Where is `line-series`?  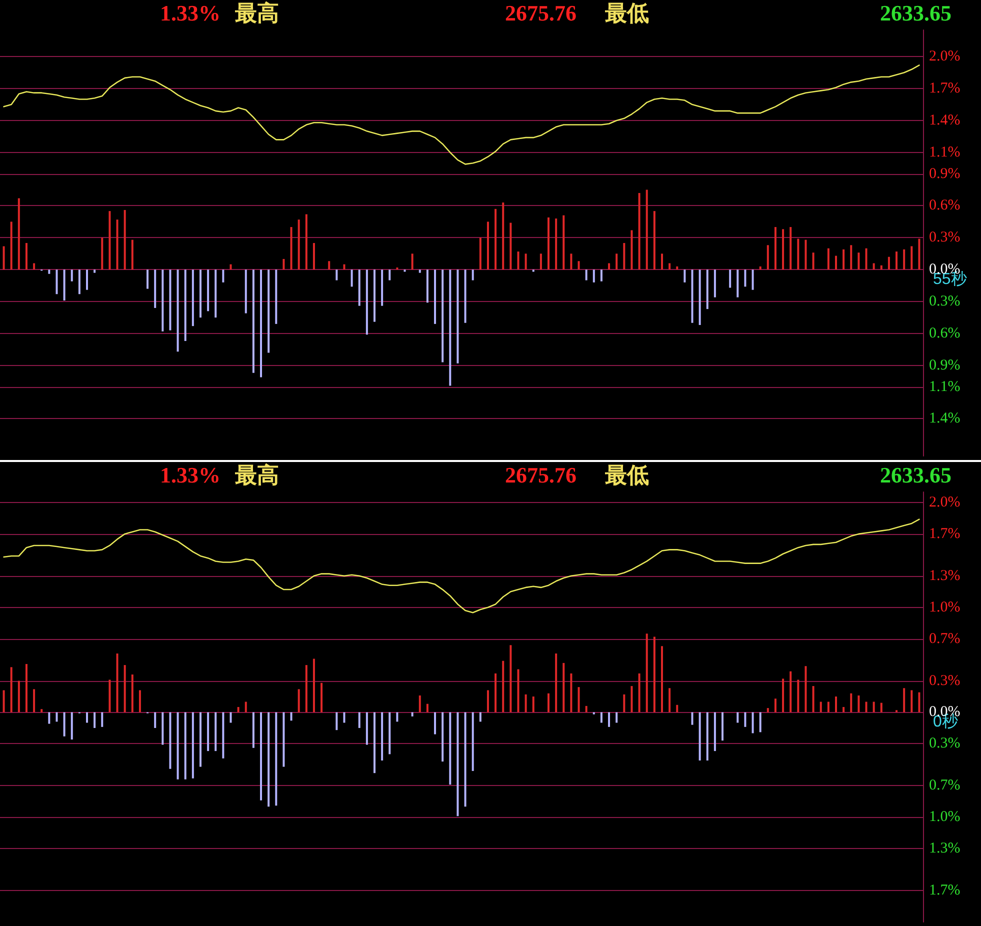
line-series is located at coordinates (461, 114).